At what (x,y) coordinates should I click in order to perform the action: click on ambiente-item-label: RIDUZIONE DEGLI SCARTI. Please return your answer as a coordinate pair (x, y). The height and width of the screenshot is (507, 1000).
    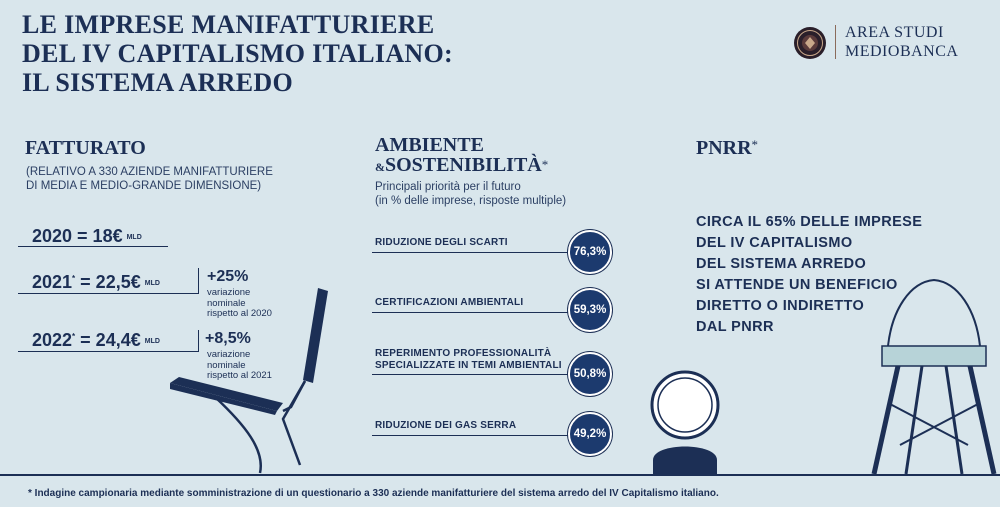
    Looking at the image, I should click on (441, 242).